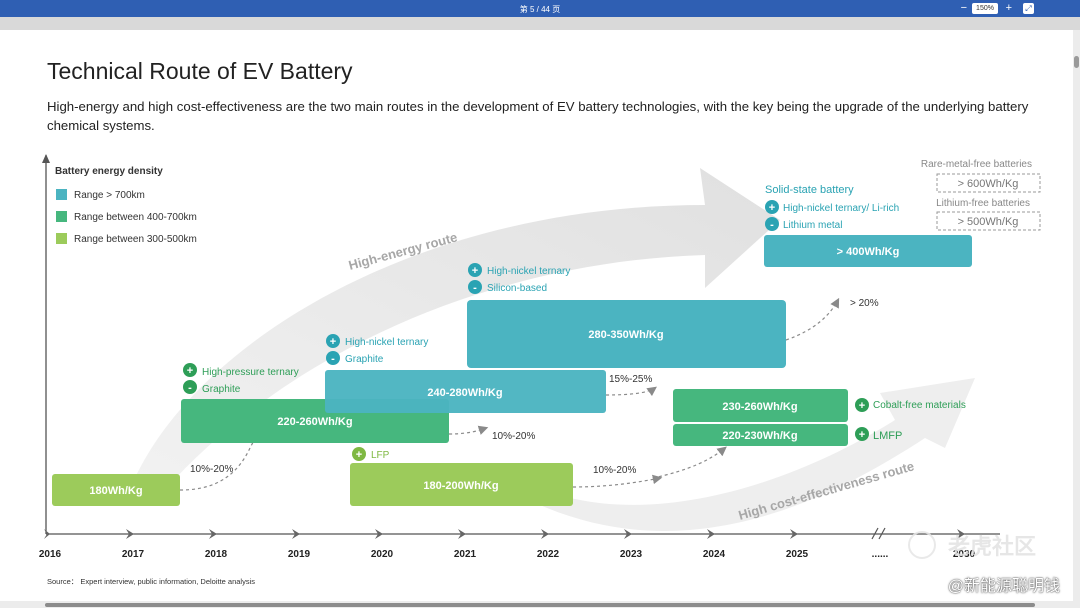 The image size is (1080, 608). Describe the element at coordinates (976, 164) in the screenshot. I see `future-title: Rare-metal-free batteries` at that location.